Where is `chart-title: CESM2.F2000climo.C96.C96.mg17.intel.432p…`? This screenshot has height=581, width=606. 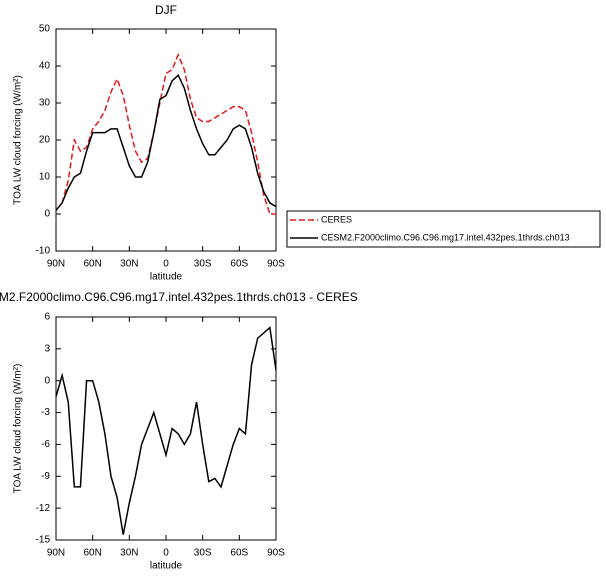
chart-title: CESM2.F2000climo.C96.C96.mg17.intel.432p… is located at coordinates (179, 297).